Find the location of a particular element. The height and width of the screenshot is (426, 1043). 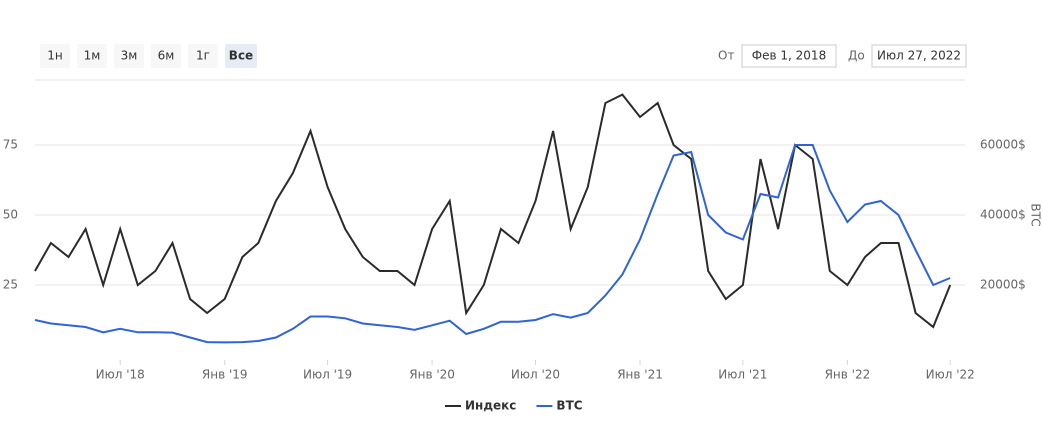

range-button-label: 1н is located at coordinates (54, 56).